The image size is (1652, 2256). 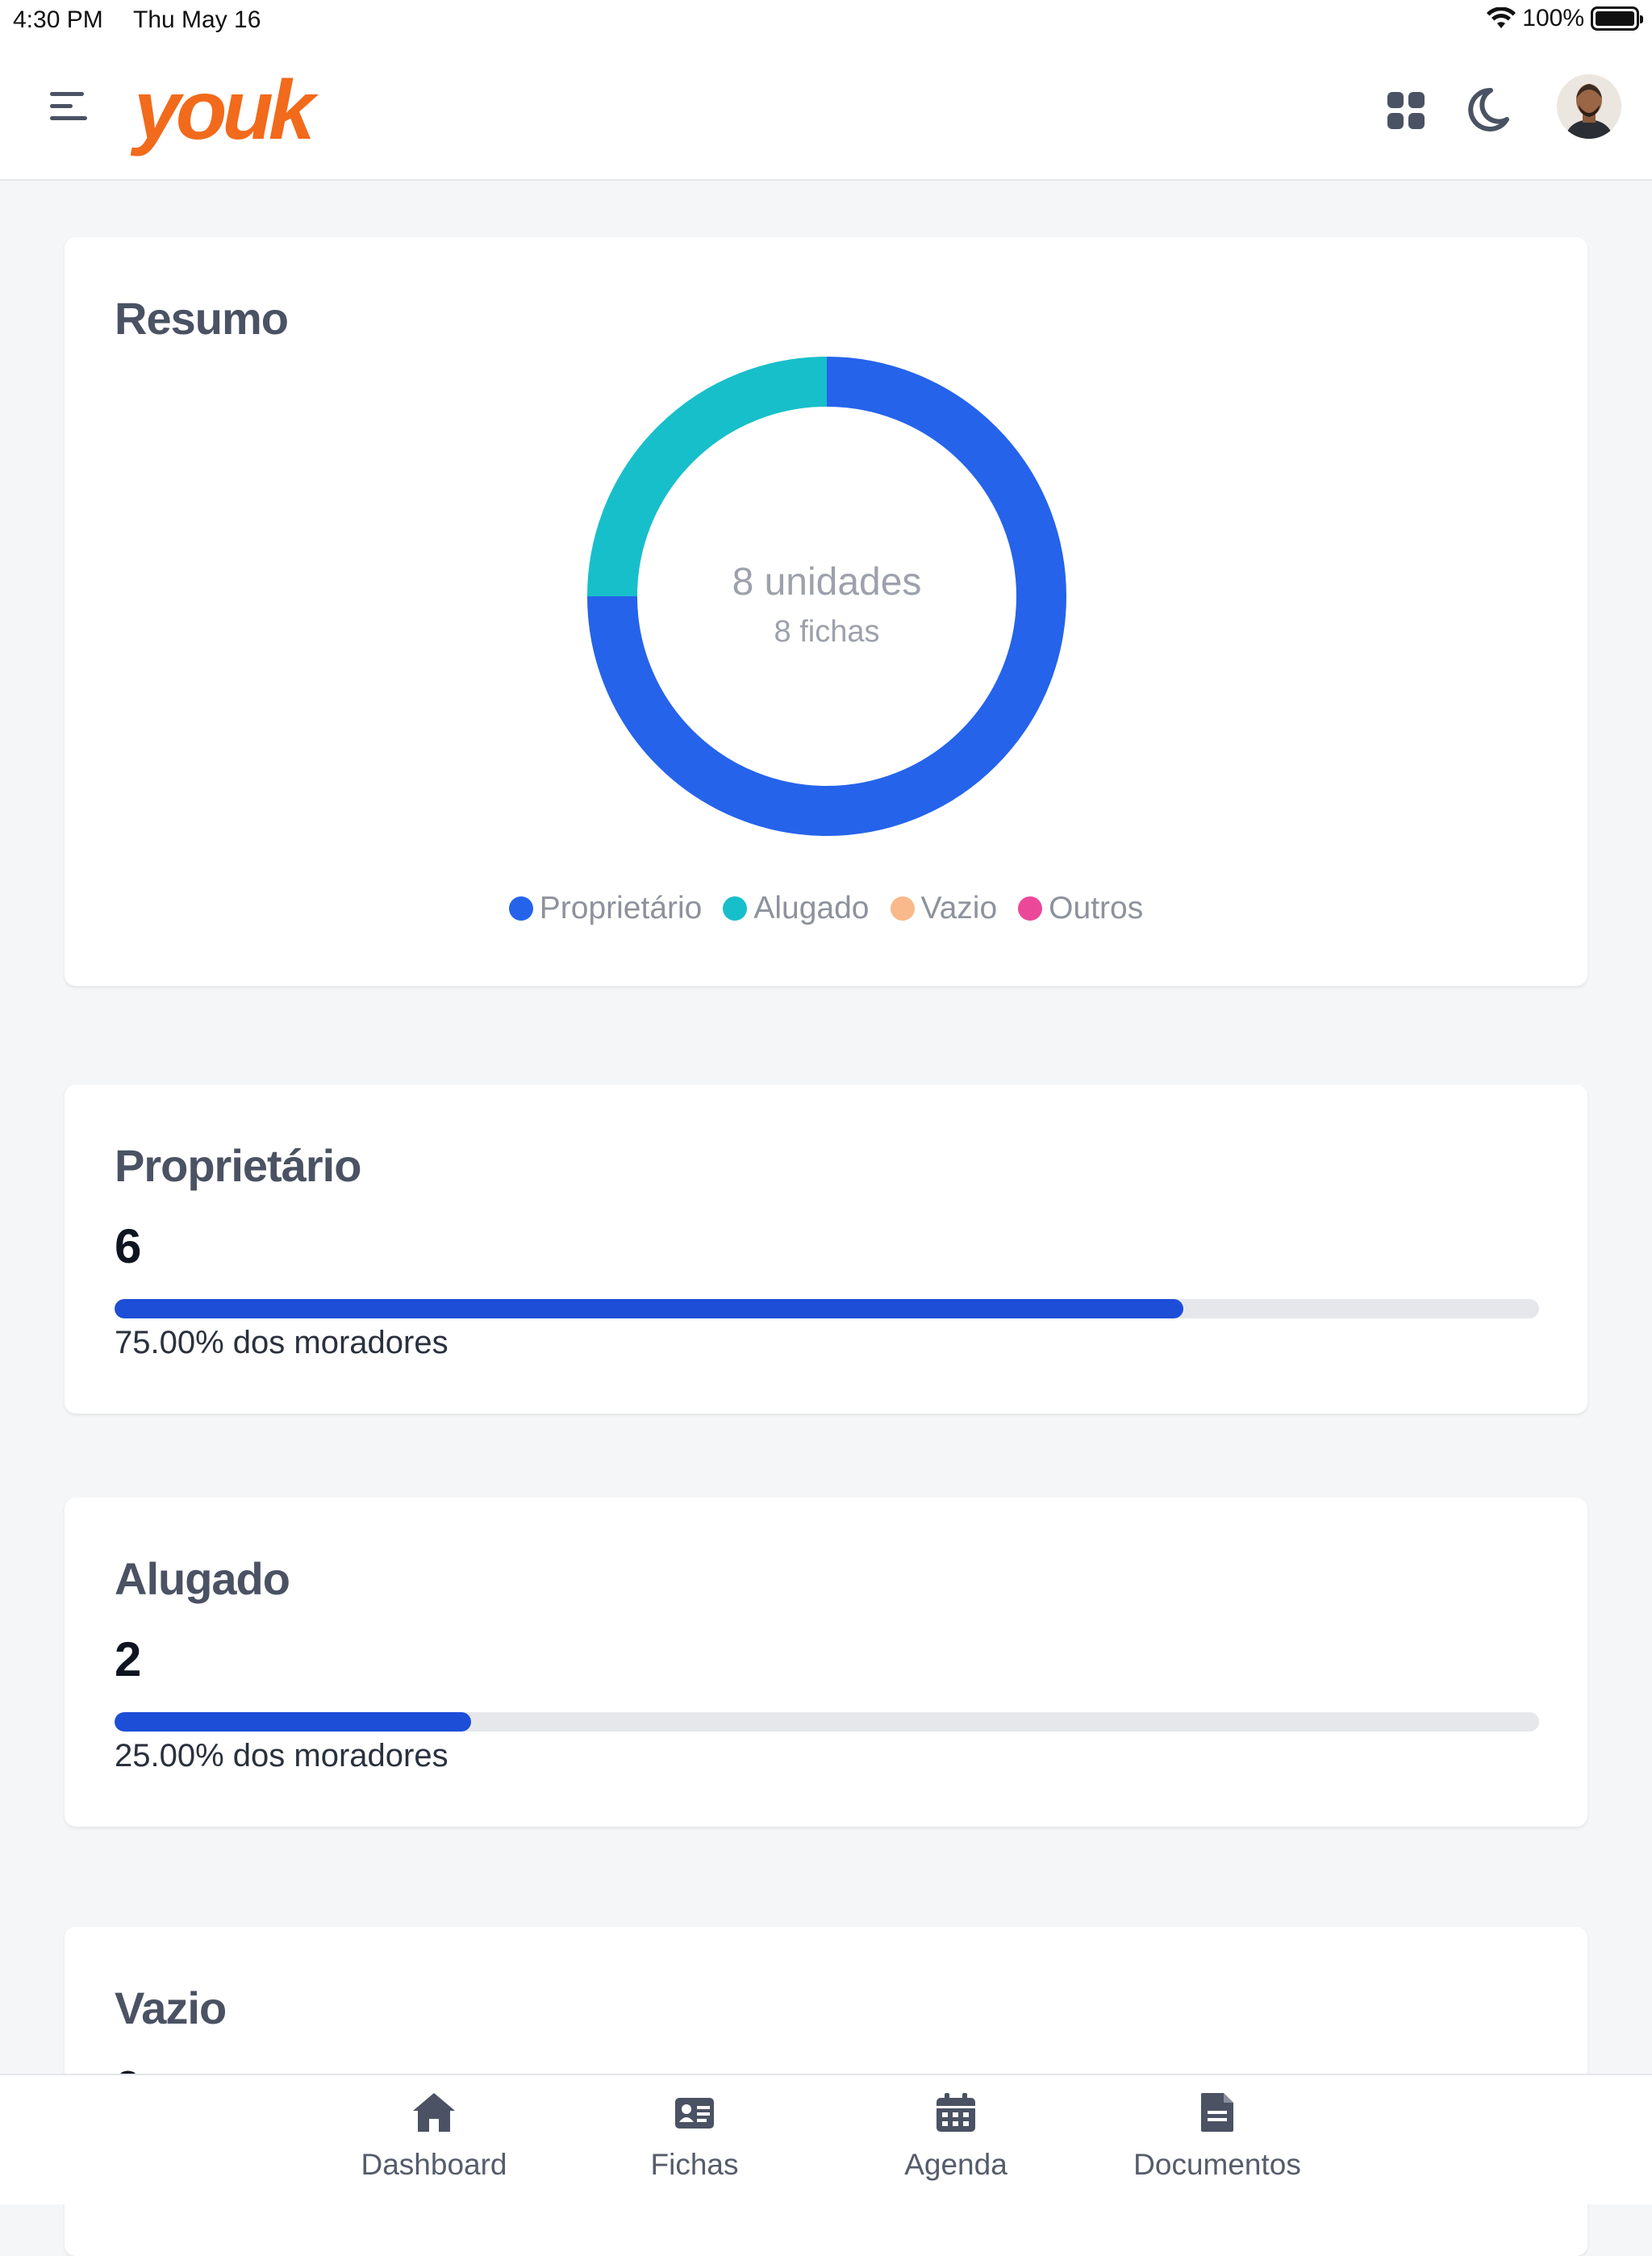 What do you see at coordinates (171, 2007) in the screenshot?
I see `stat-title: Vazio` at bounding box center [171, 2007].